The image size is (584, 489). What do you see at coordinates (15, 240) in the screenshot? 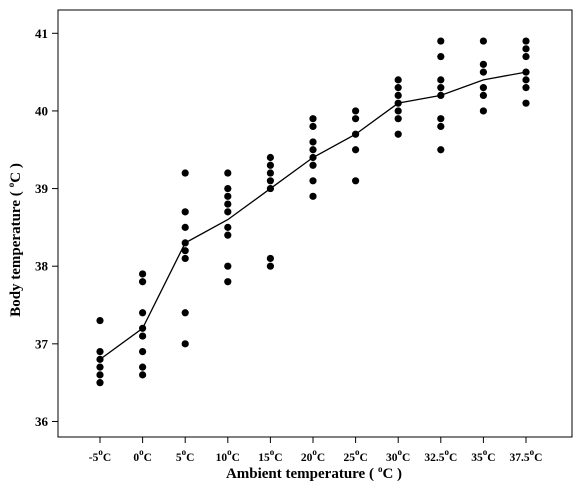
I see `y-axis-label: Body temperature (oC )` at bounding box center [15, 240].